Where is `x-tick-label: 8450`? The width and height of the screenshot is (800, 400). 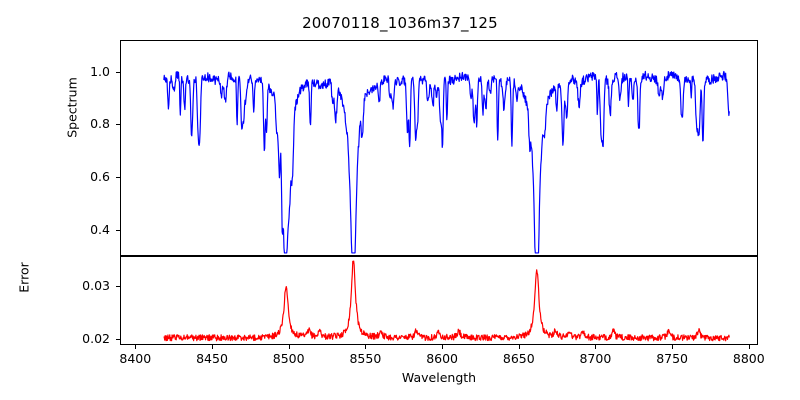
x-tick-label: 8450 is located at coordinates (212, 358).